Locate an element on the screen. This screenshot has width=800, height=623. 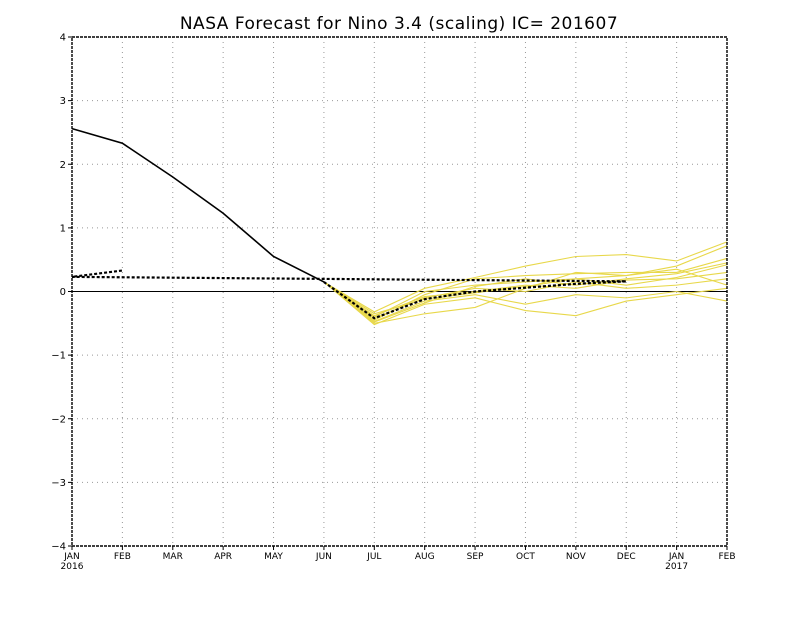
y-tick-label: −2 is located at coordinates (58, 419).